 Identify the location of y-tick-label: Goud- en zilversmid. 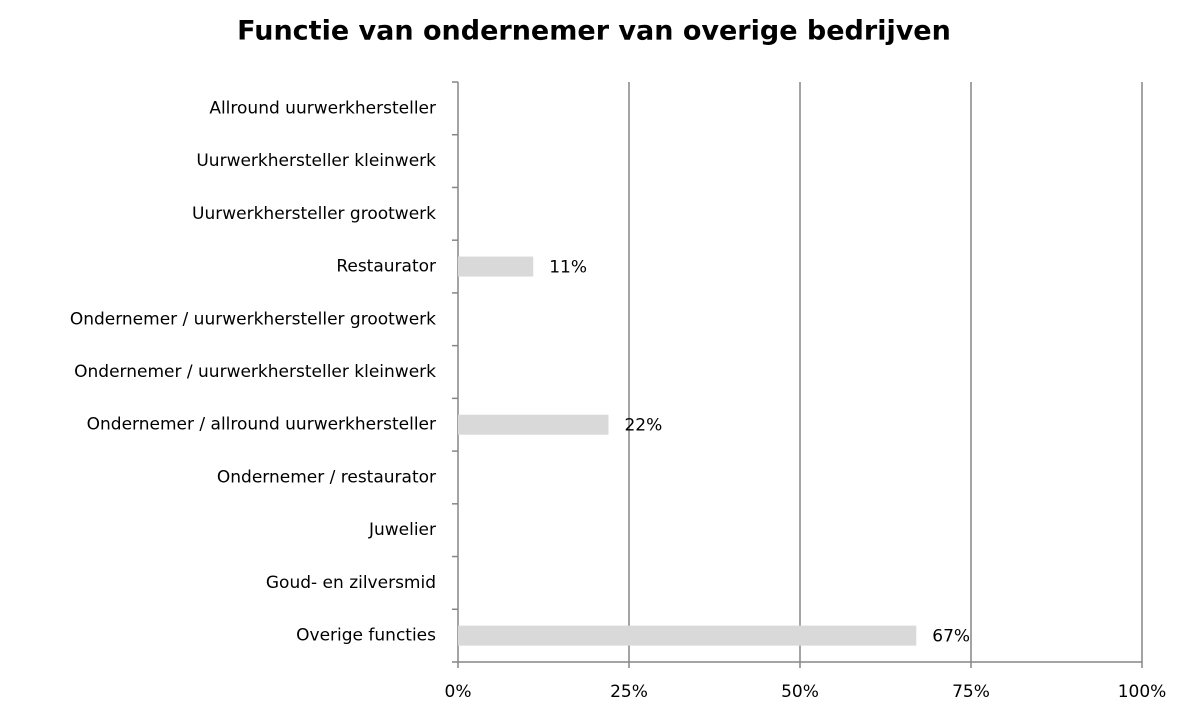
(351, 583).